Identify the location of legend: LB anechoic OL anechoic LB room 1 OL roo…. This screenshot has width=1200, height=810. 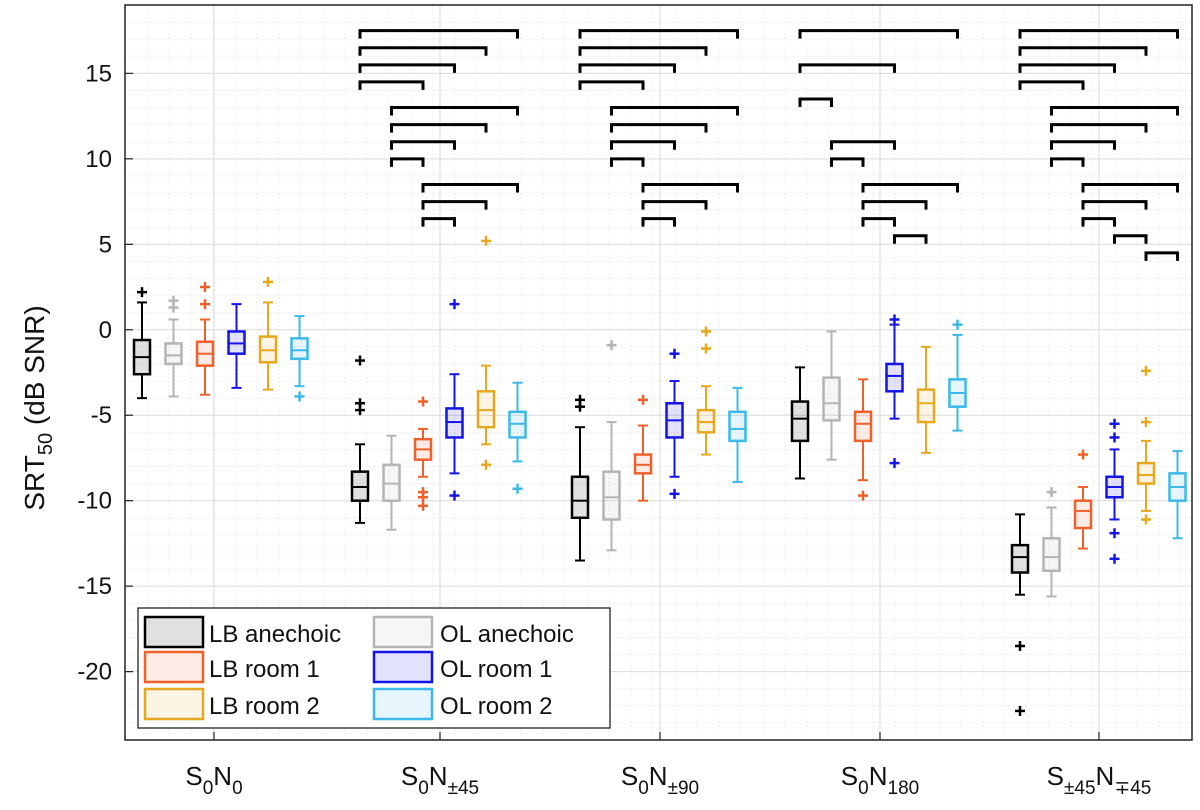
(374, 668).